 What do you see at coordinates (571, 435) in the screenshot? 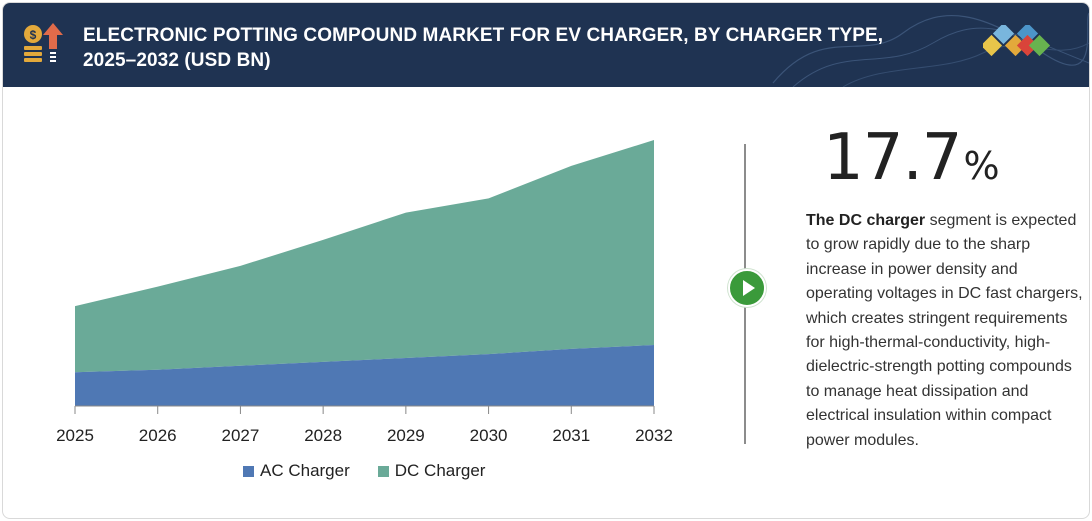
I see `x-tick-label-2031: 2031` at bounding box center [571, 435].